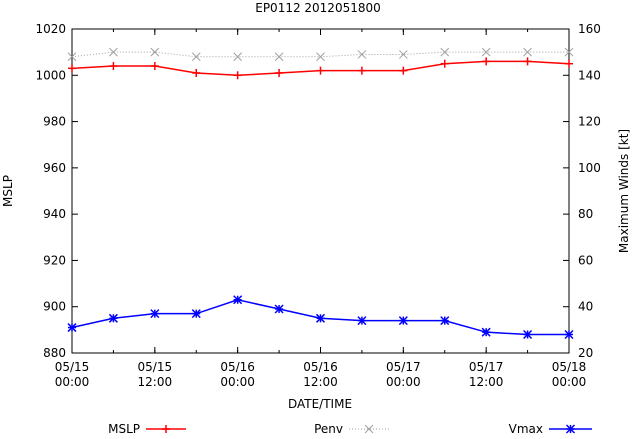 The width and height of the screenshot is (635, 439). I want to click on y-tick-label: 980, so click(54, 122).